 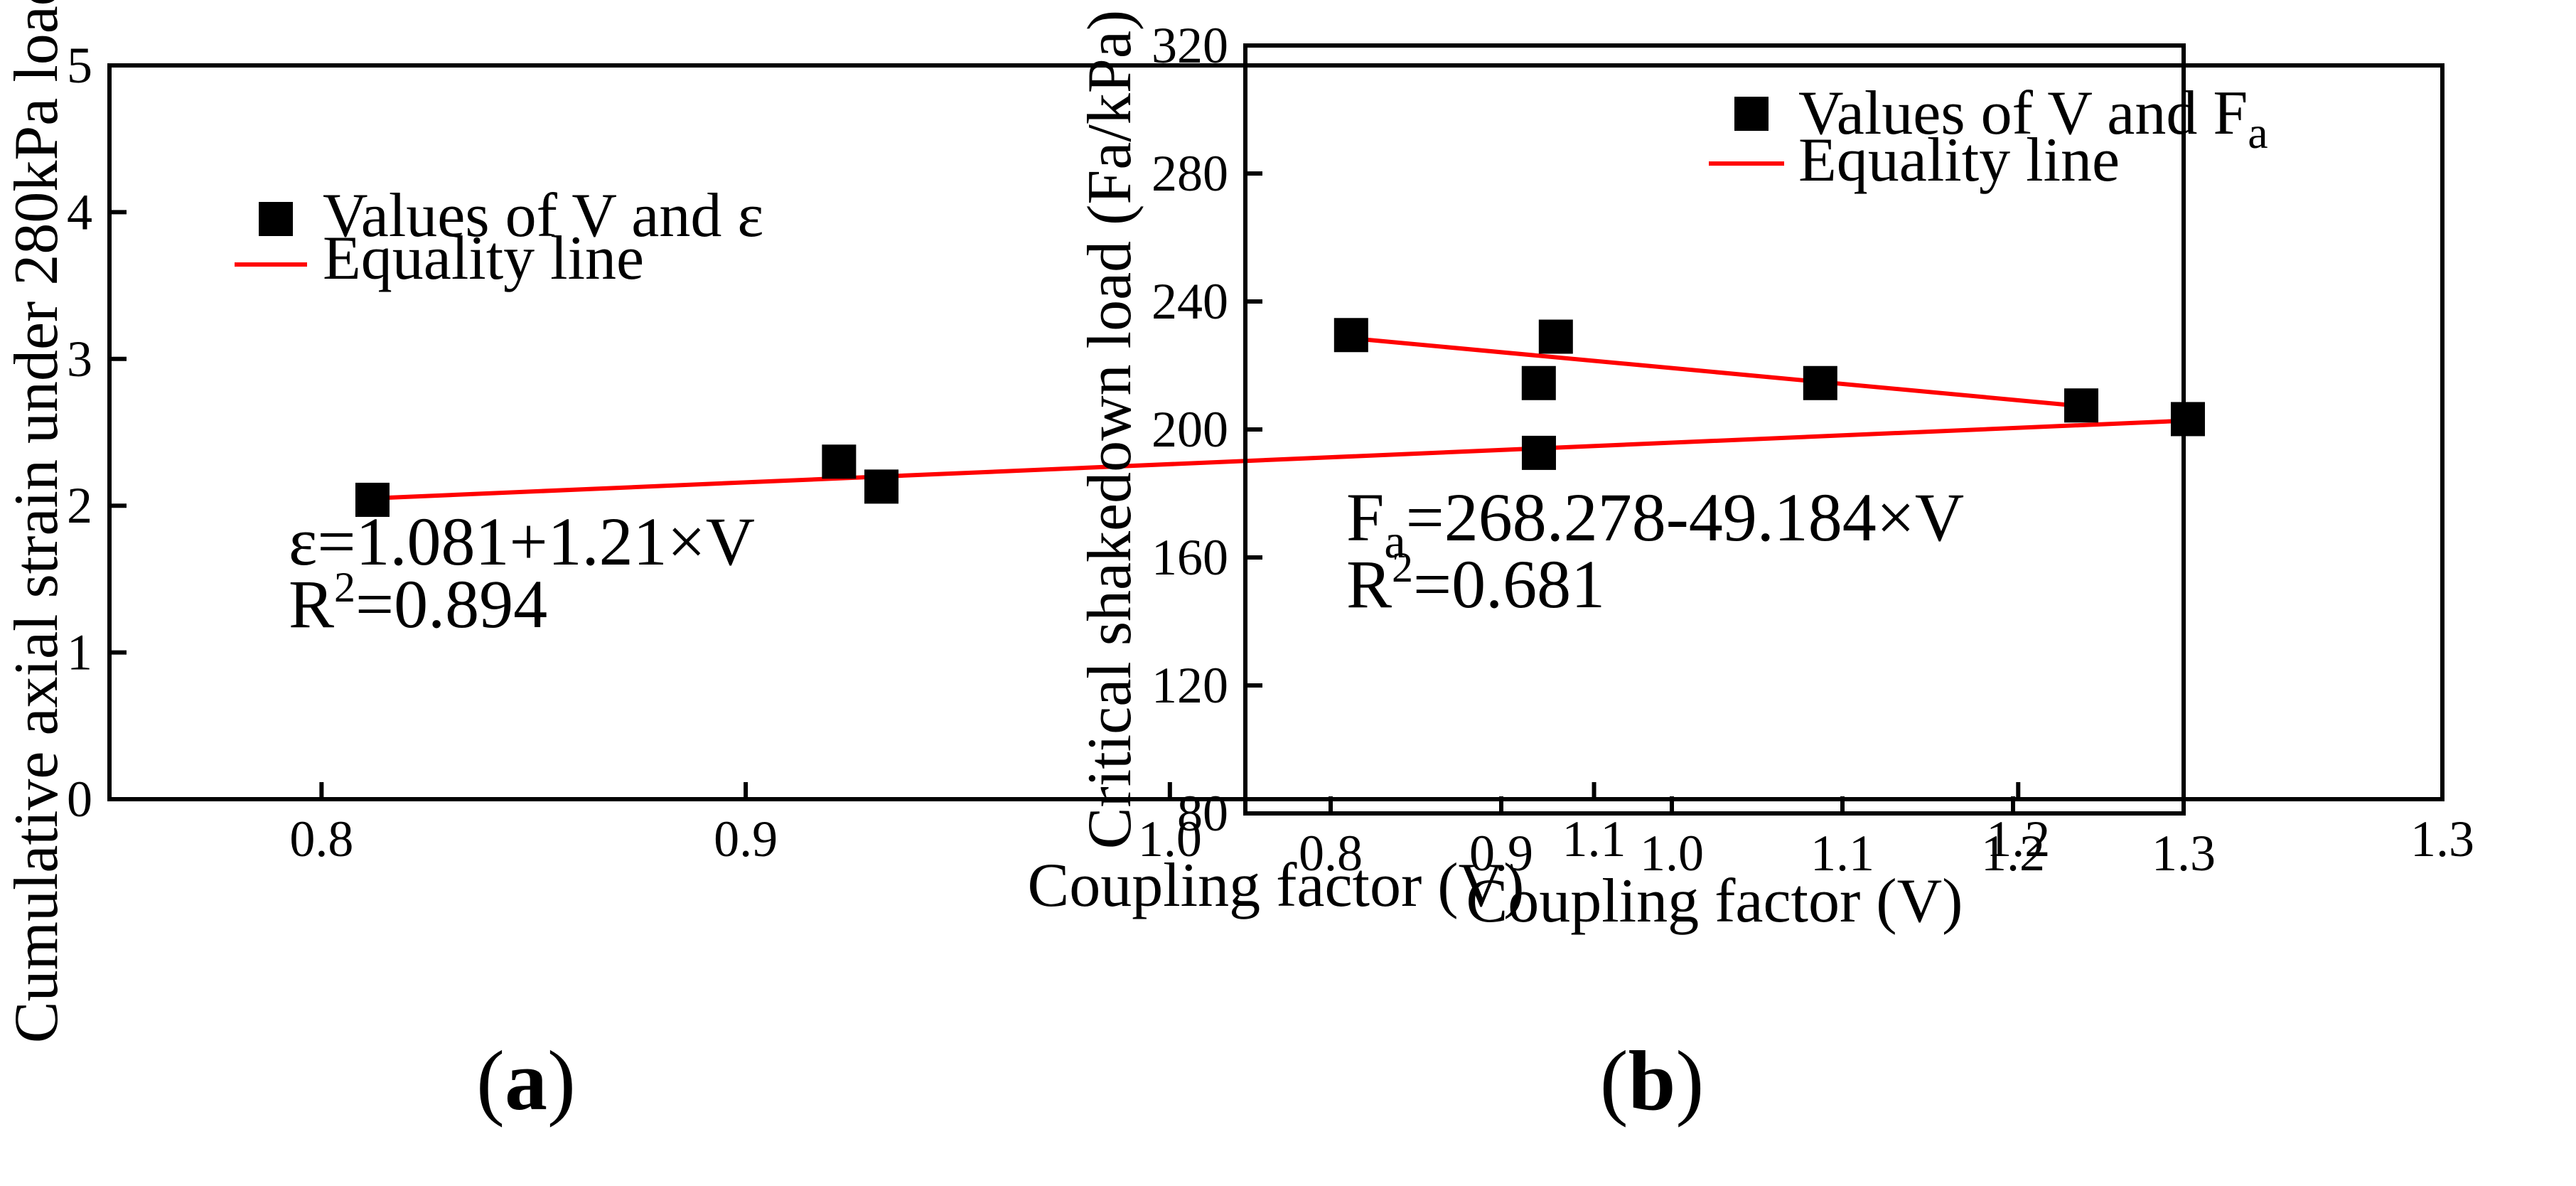 What do you see at coordinates (79, 799) in the screenshot?
I see `y-tick-label: 0` at bounding box center [79, 799].